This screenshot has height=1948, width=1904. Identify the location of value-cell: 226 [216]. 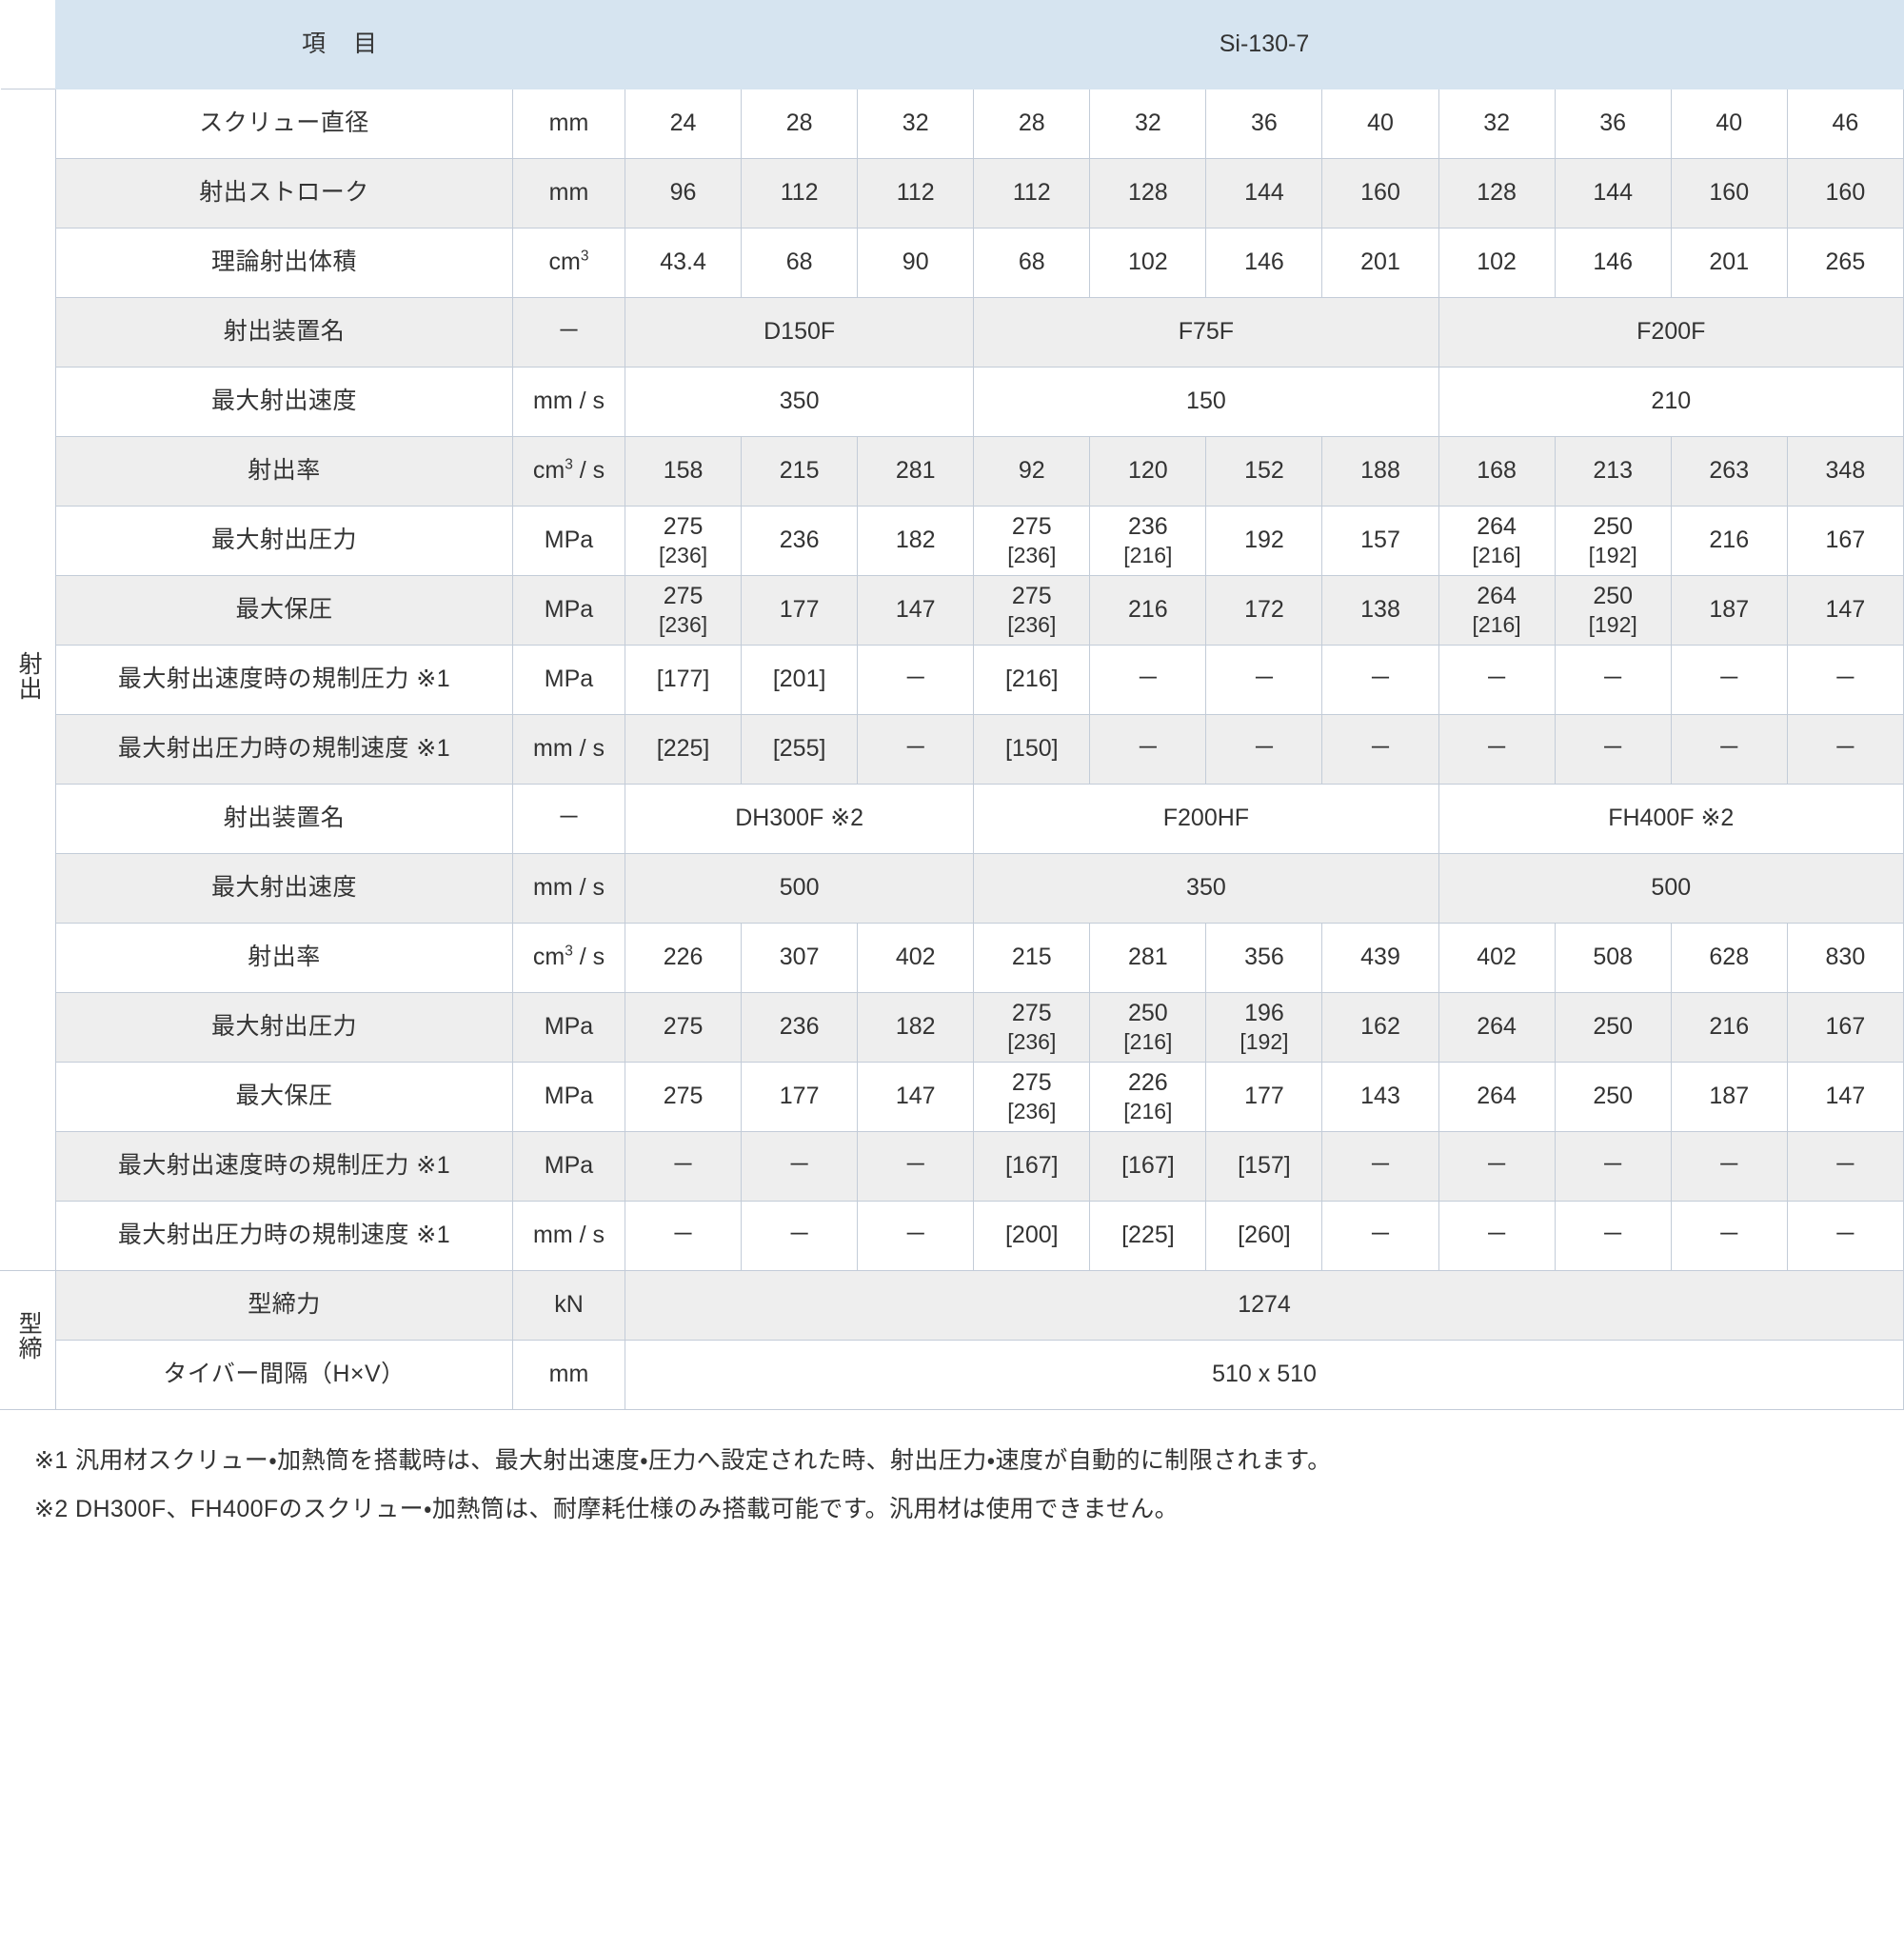
(1148, 1097).